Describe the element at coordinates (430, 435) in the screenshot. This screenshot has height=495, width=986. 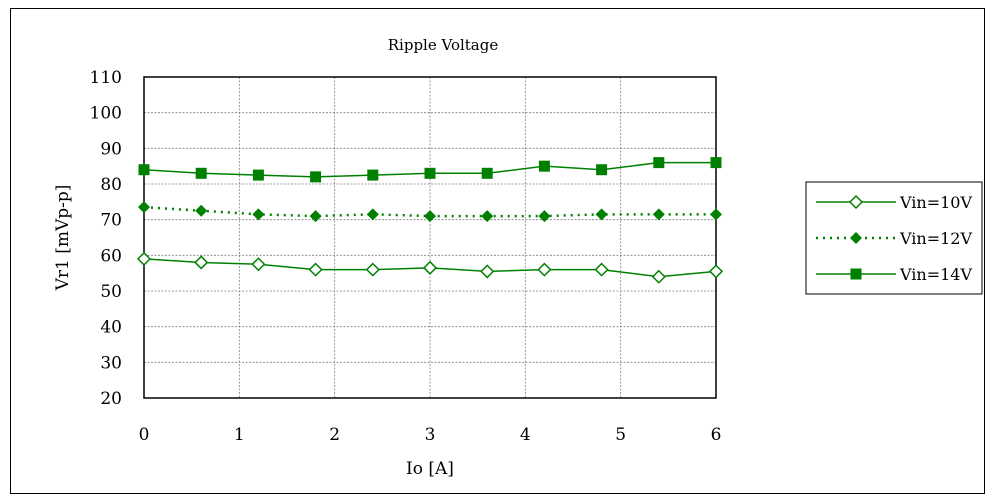
I see `x-tick-label: 3` at that location.